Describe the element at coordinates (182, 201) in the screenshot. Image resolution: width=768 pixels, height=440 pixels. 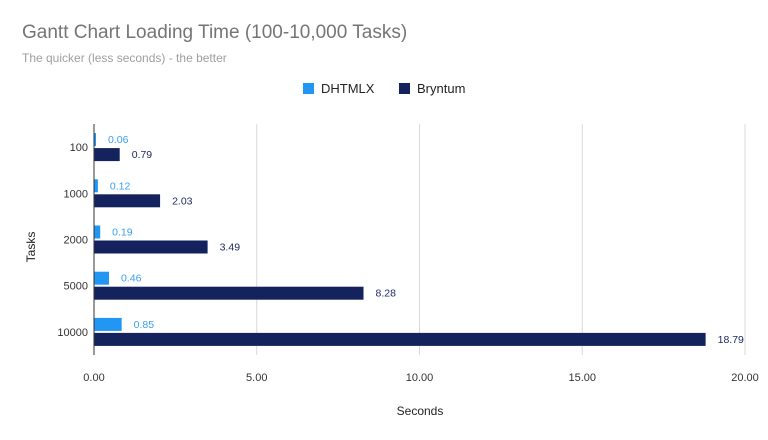
I see `data-label: 2.03` at that location.